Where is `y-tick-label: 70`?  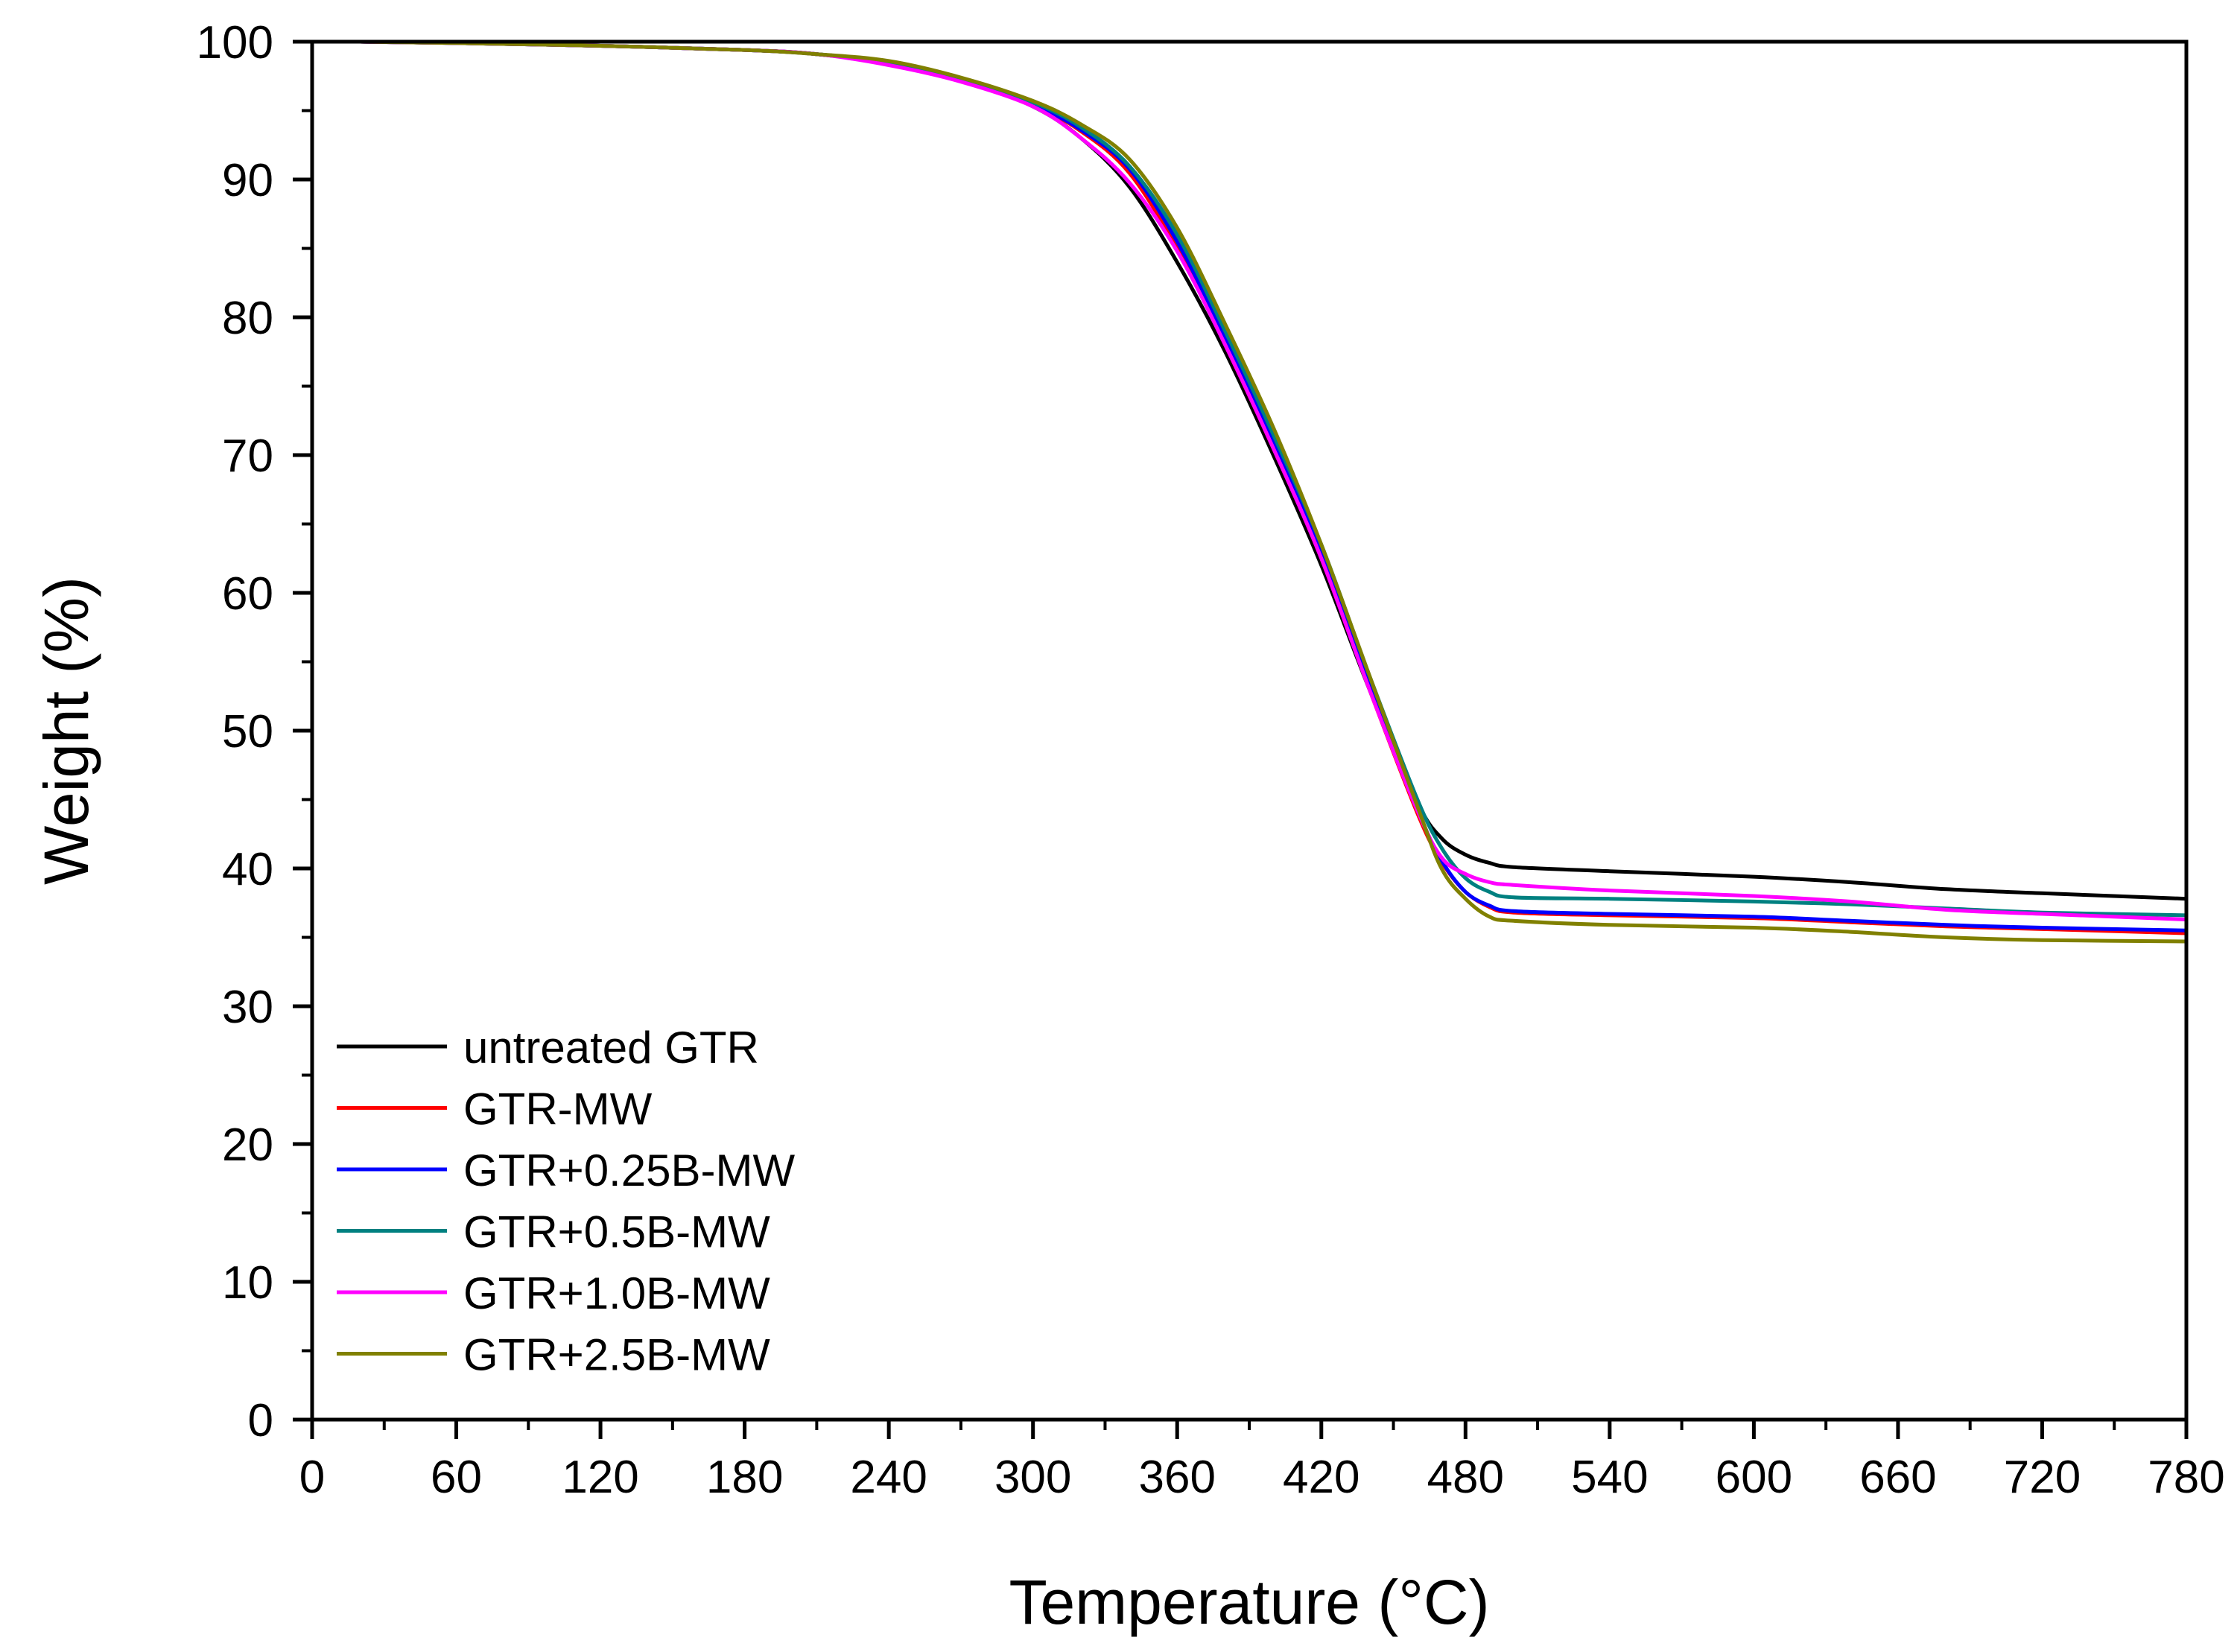
y-tick-label: 70 is located at coordinates (247, 456).